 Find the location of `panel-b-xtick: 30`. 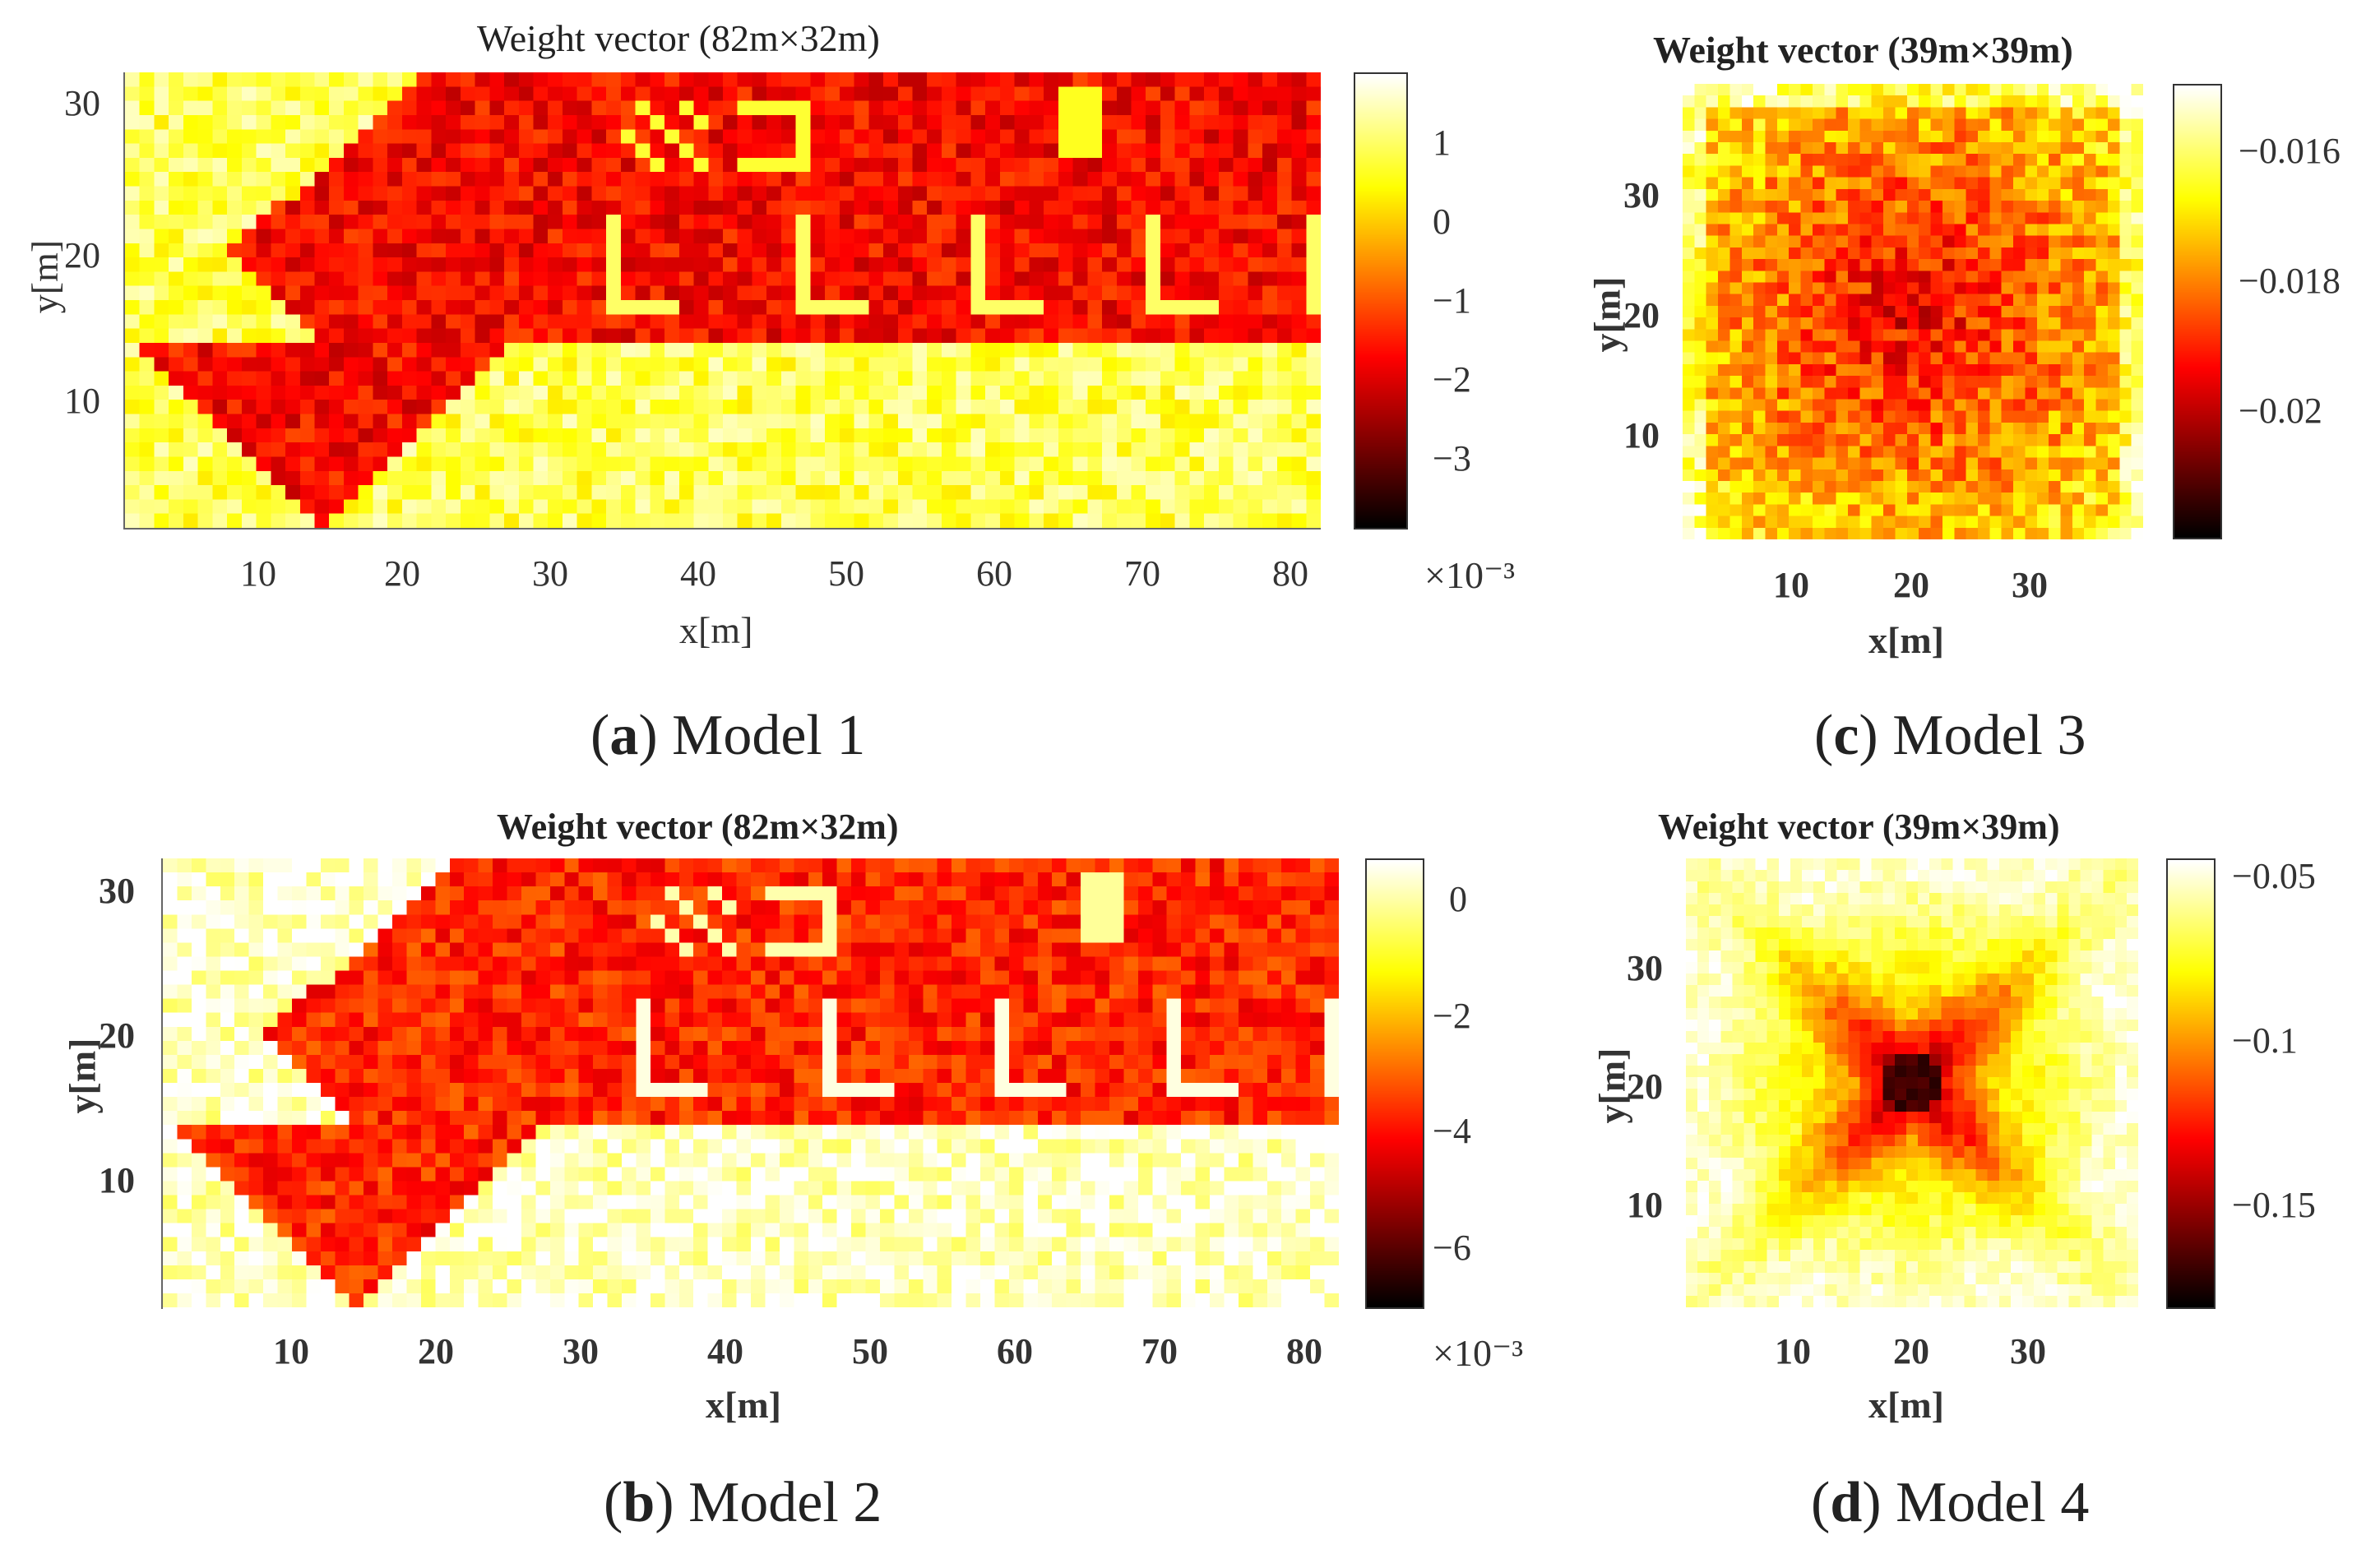

panel-b-xtick: 30 is located at coordinates (581, 1351).